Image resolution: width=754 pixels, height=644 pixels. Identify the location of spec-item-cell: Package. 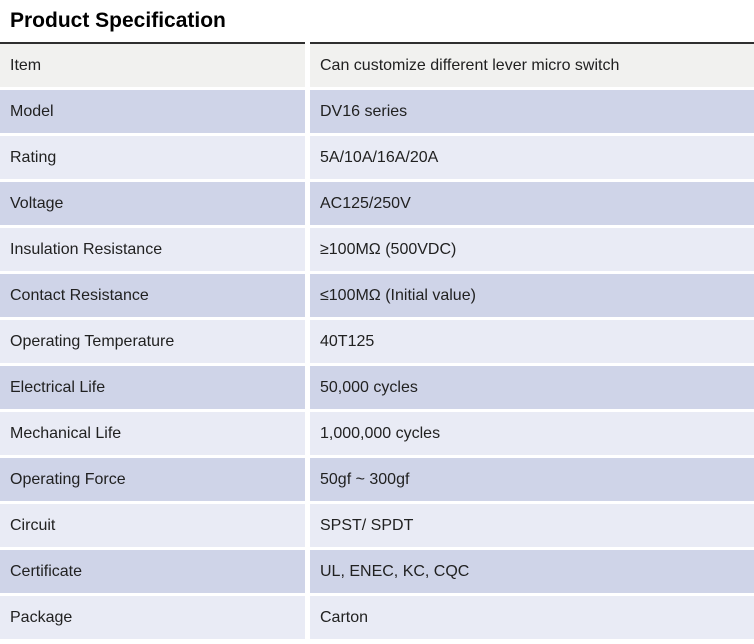
(152, 617).